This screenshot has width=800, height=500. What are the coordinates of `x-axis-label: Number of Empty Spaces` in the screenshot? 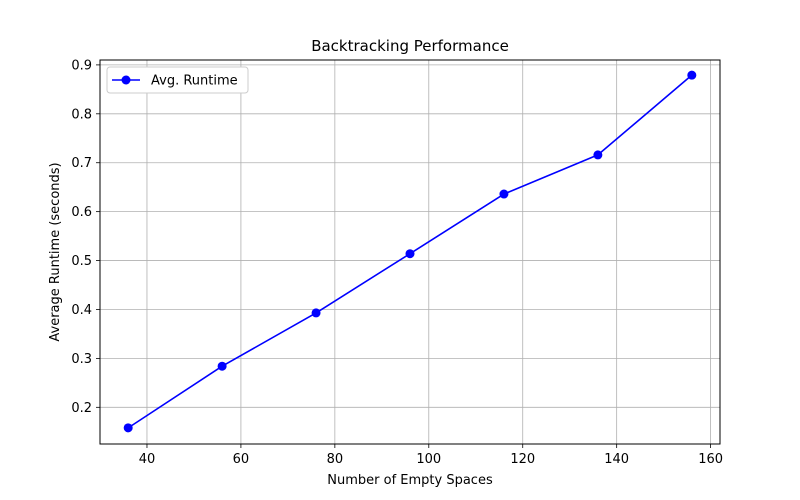 It's located at (410, 480).